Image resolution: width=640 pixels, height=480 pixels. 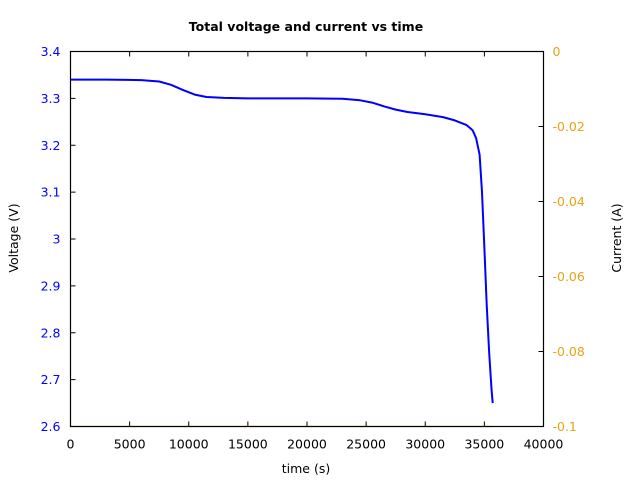 I want to click on y2-tick-label: -0.04, so click(x=569, y=201).